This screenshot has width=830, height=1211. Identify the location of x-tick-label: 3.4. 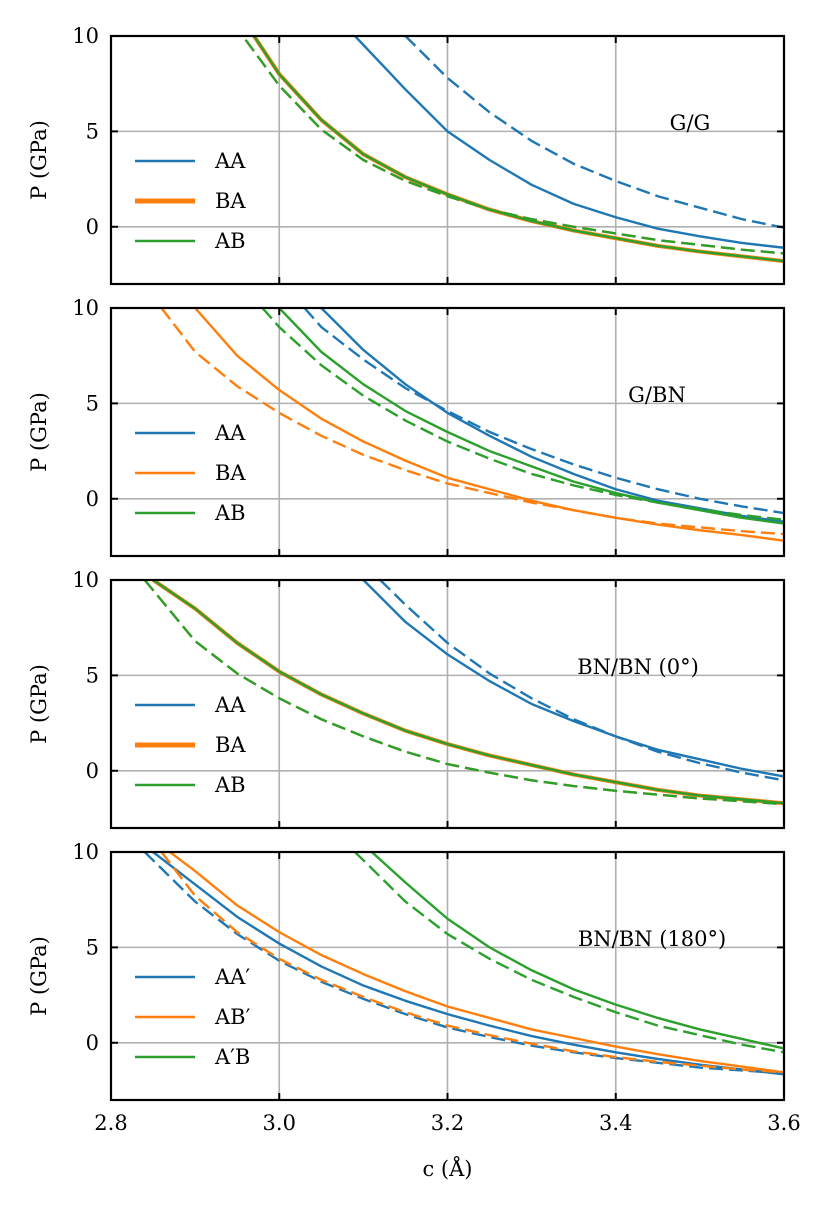
(615, 1123).